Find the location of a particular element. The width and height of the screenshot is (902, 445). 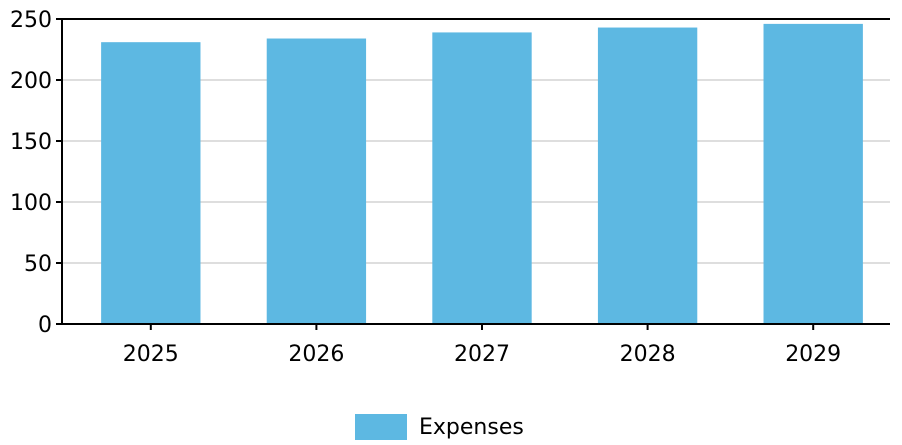

y-tick-label-150: 150 is located at coordinates (31, 142).